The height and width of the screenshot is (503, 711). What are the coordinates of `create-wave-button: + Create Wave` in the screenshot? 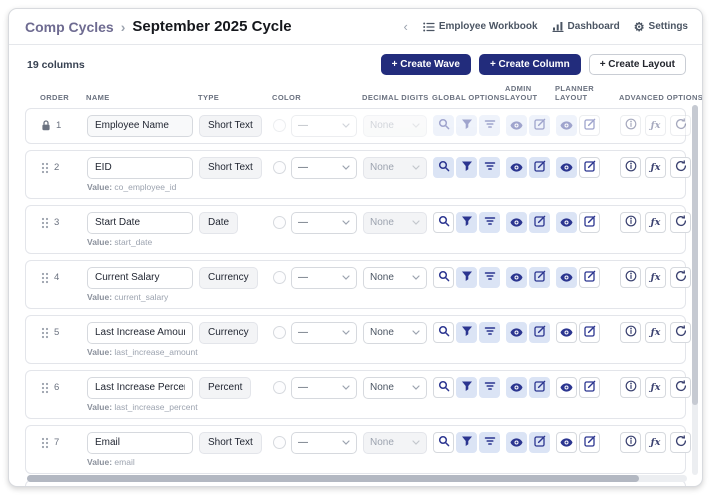 It's located at (426, 64).